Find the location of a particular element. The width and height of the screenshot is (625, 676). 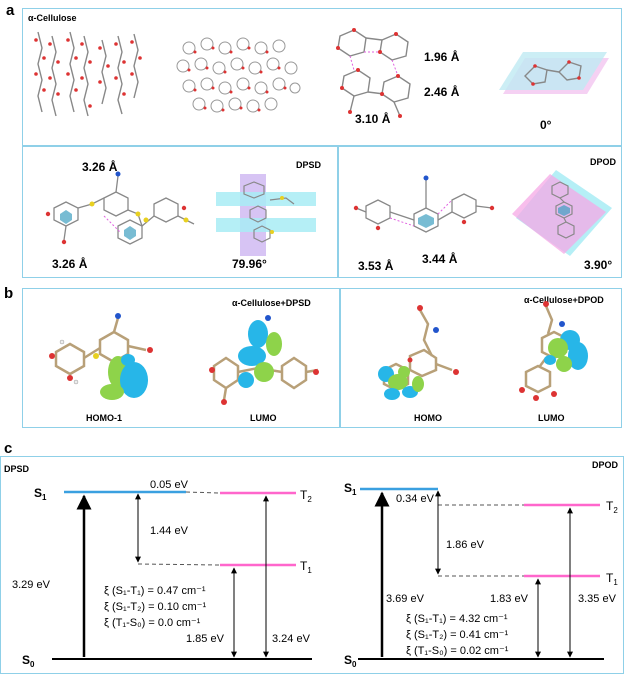

panel-b-label: b is located at coordinates (9, 293).